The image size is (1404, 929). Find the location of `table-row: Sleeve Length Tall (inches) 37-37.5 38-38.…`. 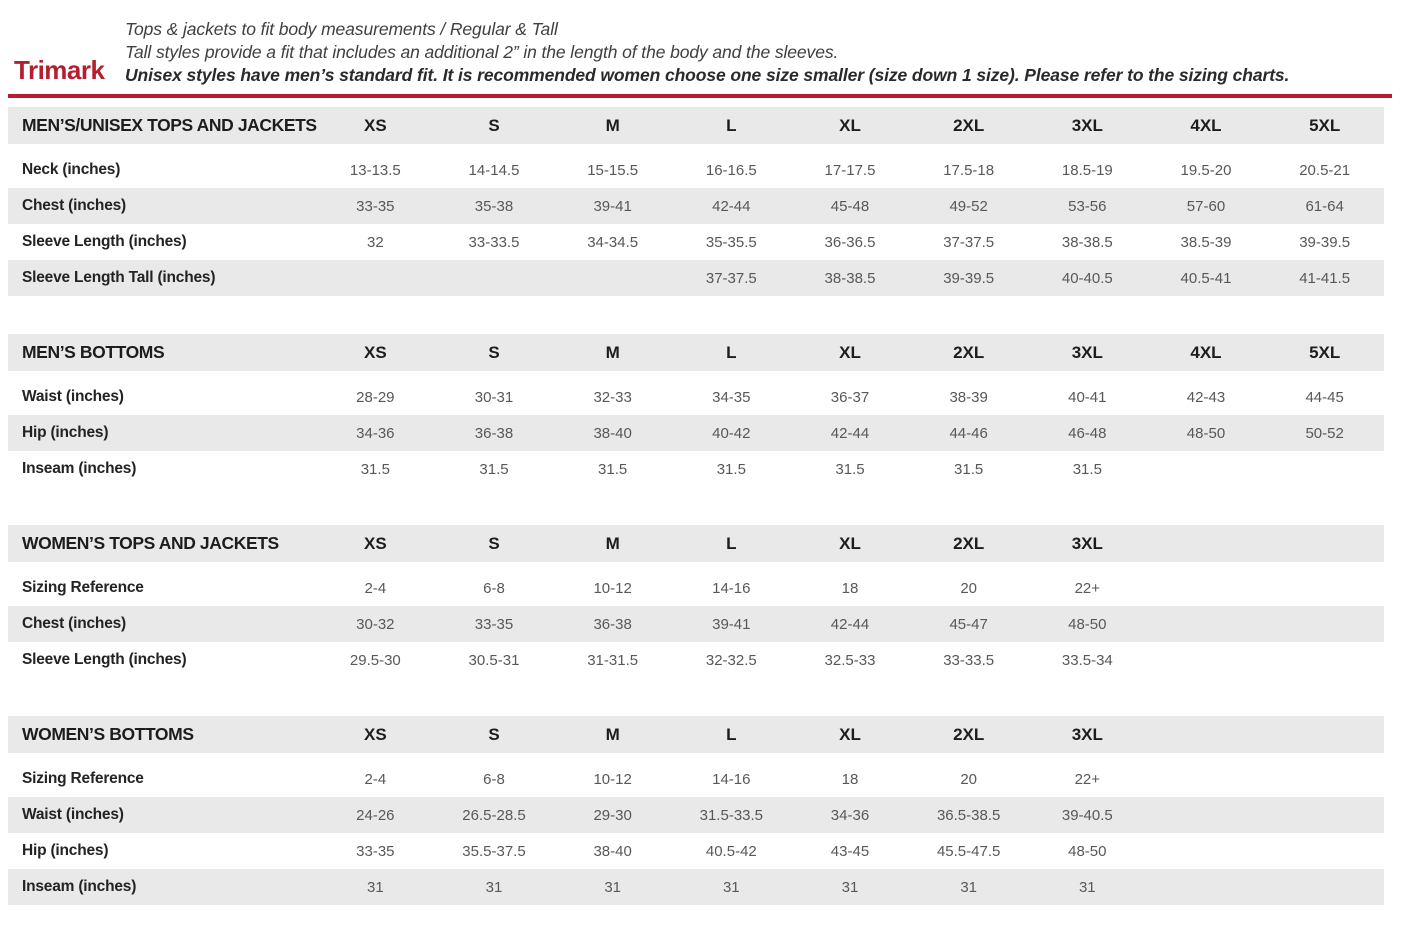

table-row: Sleeve Length Tall (inches) 37-37.5 38-38.… is located at coordinates (696, 278).